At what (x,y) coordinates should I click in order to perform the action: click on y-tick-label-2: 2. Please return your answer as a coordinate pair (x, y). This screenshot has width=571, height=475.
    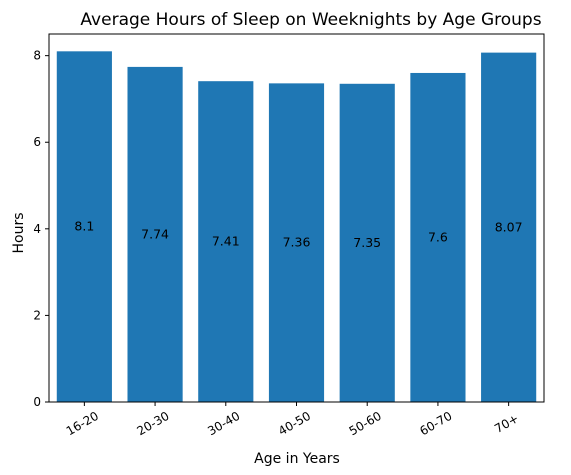
    Looking at the image, I should click on (37, 315).